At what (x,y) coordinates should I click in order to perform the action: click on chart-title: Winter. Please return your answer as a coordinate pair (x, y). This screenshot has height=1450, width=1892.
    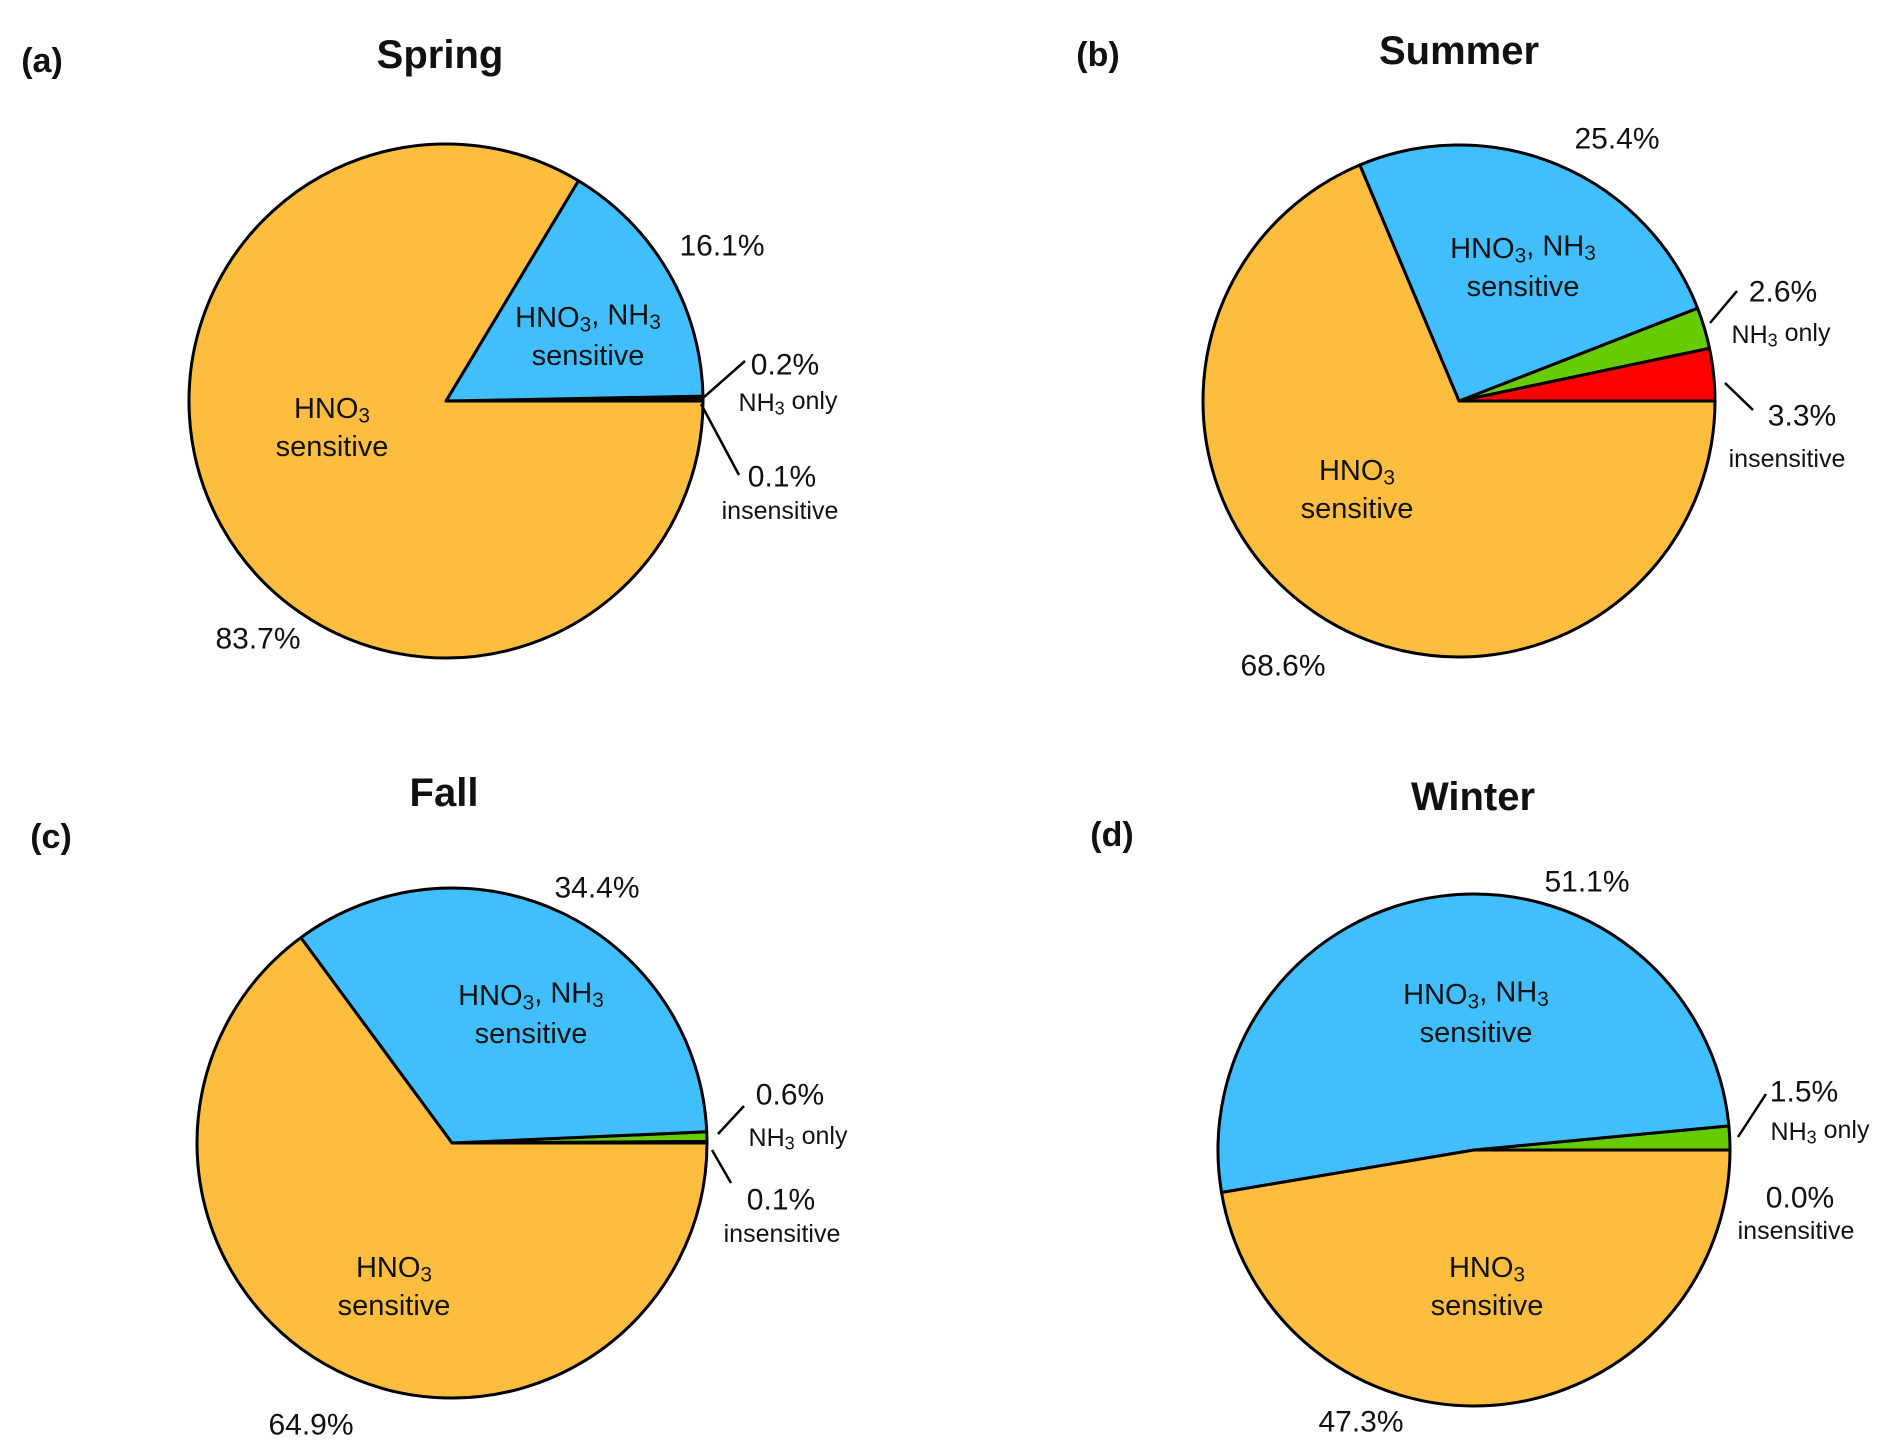
    Looking at the image, I should click on (1473, 797).